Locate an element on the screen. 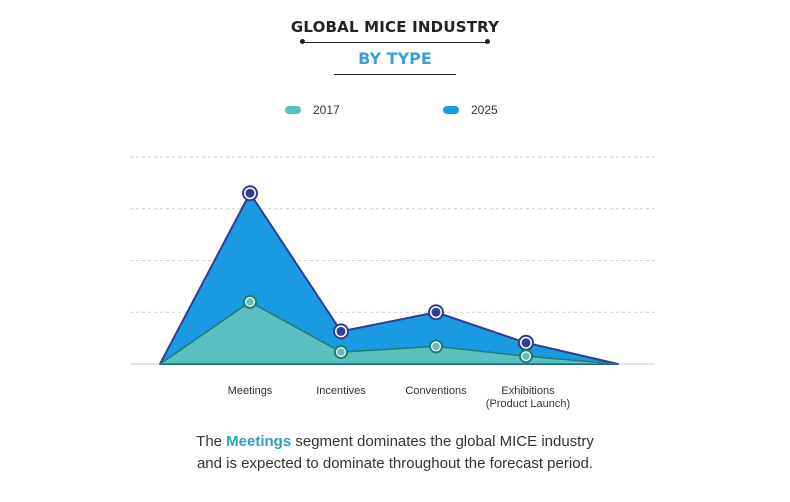  x-tick-label: (Product Launch) is located at coordinates (528, 404).